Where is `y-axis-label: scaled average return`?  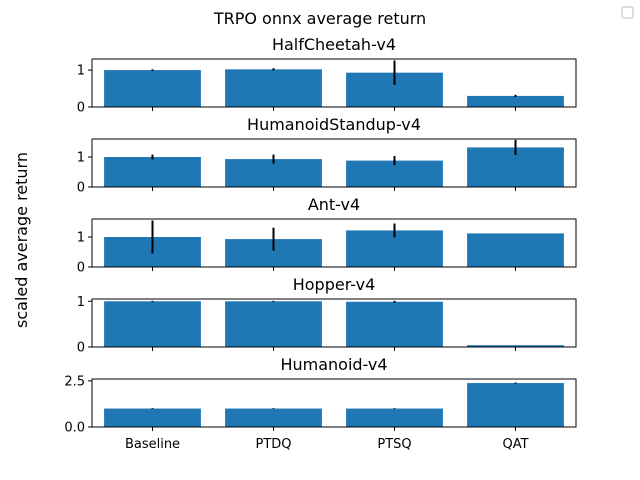
y-axis-label: scaled average return is located at coordinates (21, 240).